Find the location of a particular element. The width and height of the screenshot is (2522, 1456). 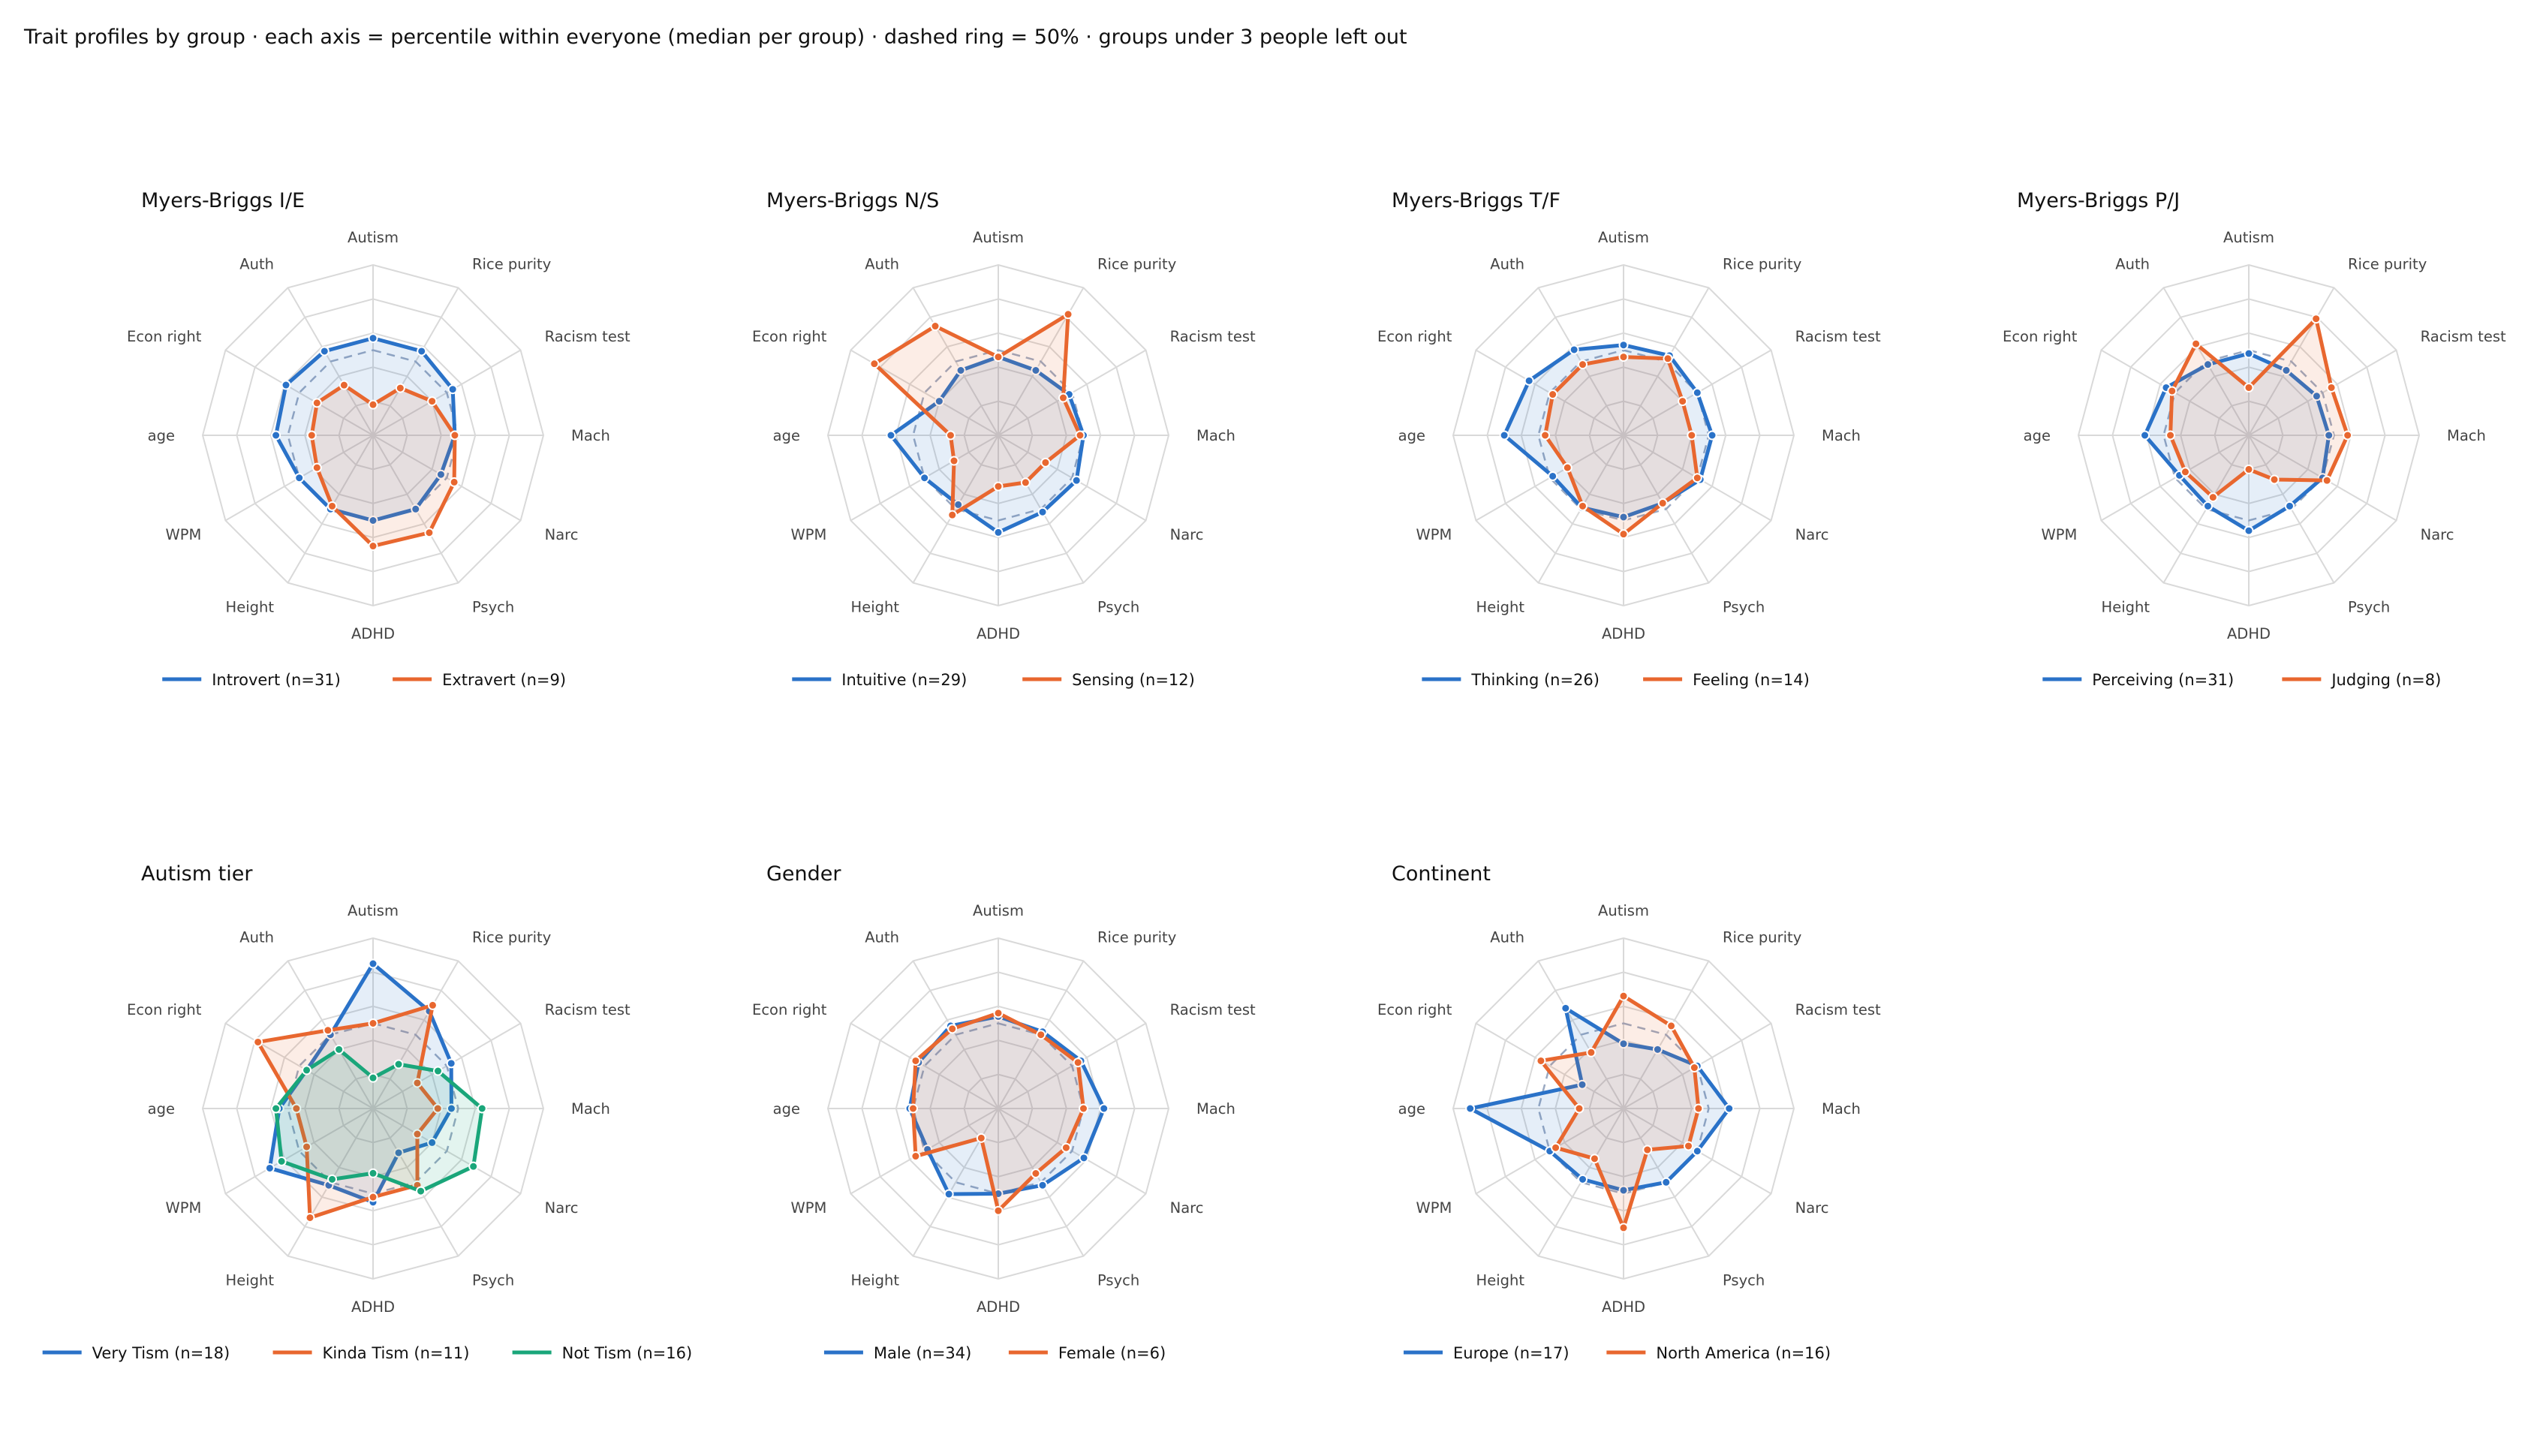

legend-label: Europe (n=17) is located at coordinates (1511, 1353).